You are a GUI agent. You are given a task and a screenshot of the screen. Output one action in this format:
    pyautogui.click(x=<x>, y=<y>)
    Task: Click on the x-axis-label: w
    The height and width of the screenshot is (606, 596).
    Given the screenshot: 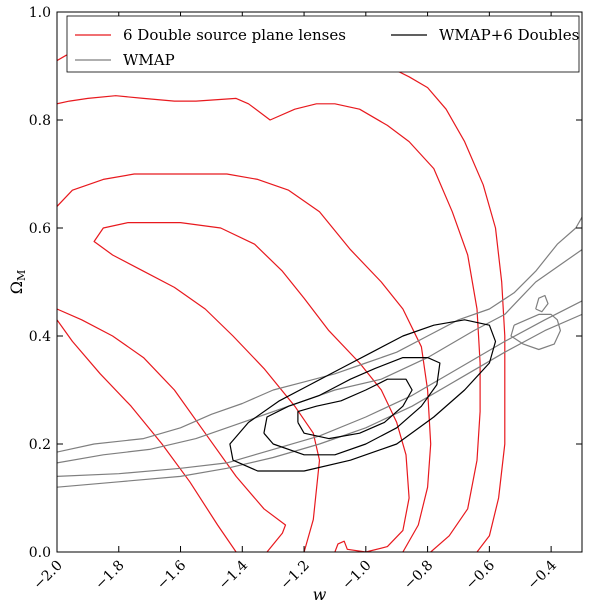 What is the action you would take?
    pyautogui.click(x=320, y=594)
    